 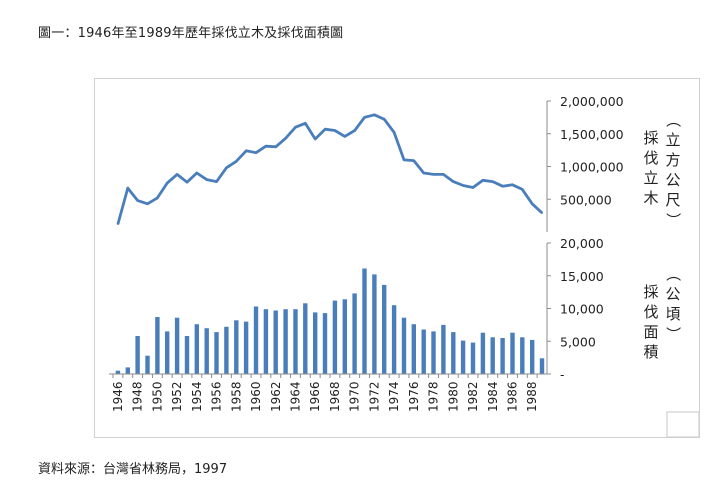 I want to click on x-tick-label: 1966, so click(x=315, y=396).